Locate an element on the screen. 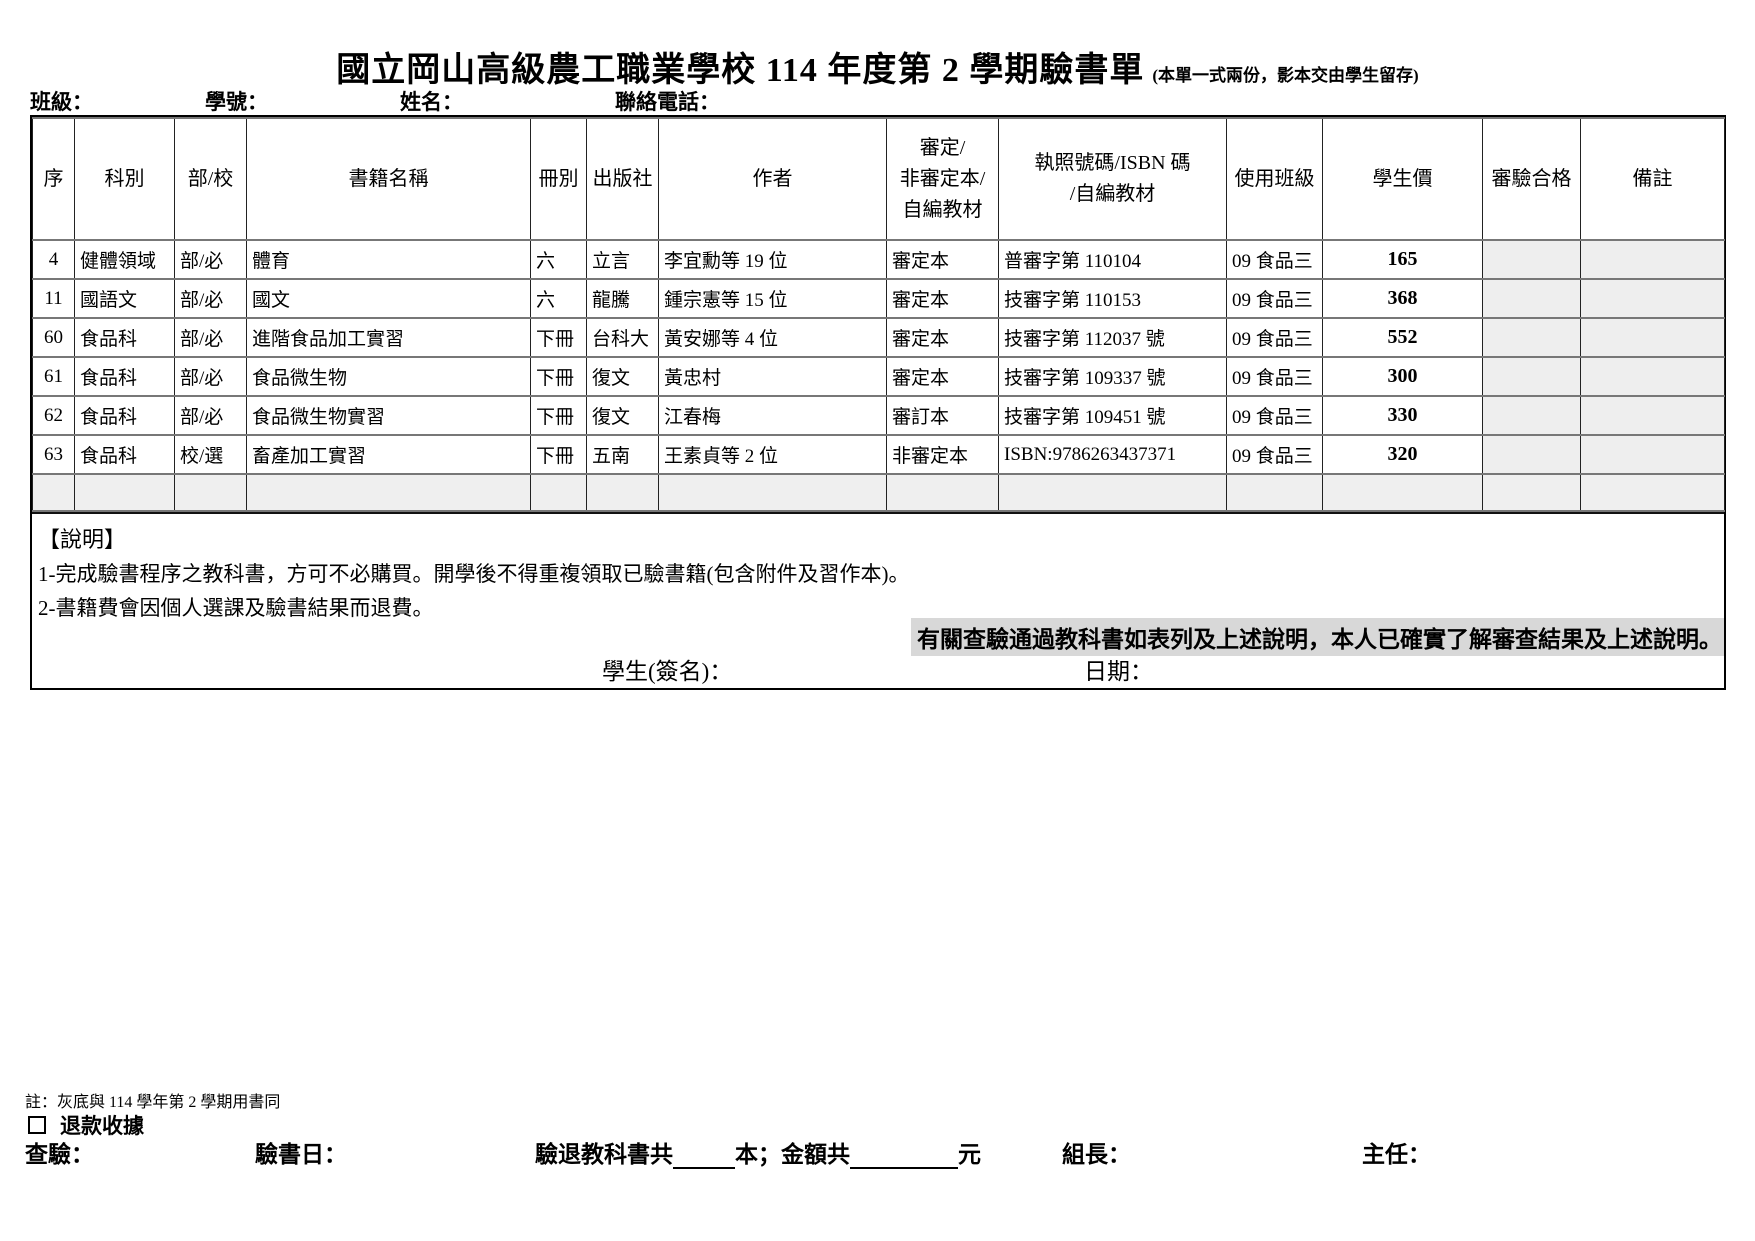  cell-publisher: 龍騰 is located at coordinates (622, 298).